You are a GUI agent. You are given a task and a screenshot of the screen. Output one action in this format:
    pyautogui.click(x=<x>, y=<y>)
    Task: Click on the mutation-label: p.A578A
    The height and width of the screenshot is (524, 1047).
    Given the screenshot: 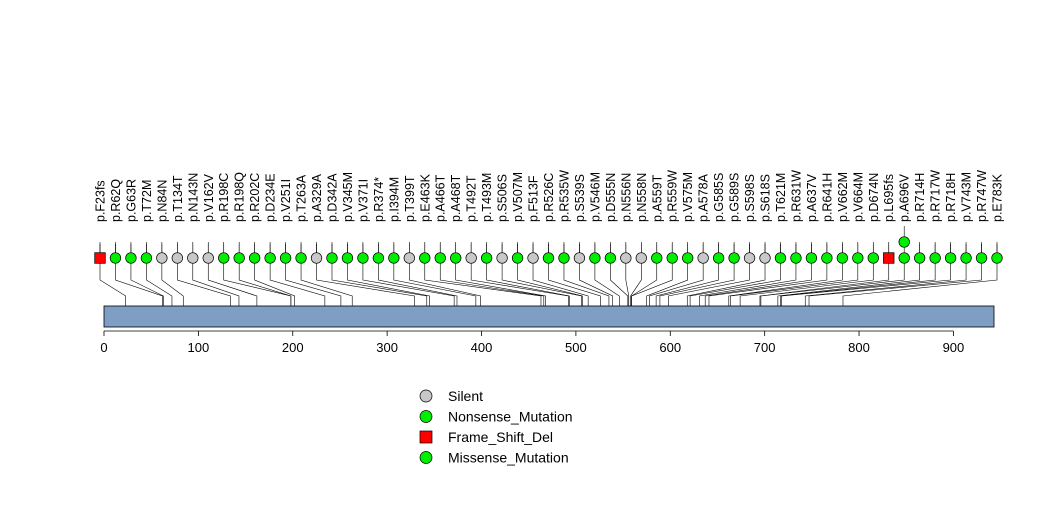 What is the action you would take?
    pyautogui.click(x=704, y=197)
    